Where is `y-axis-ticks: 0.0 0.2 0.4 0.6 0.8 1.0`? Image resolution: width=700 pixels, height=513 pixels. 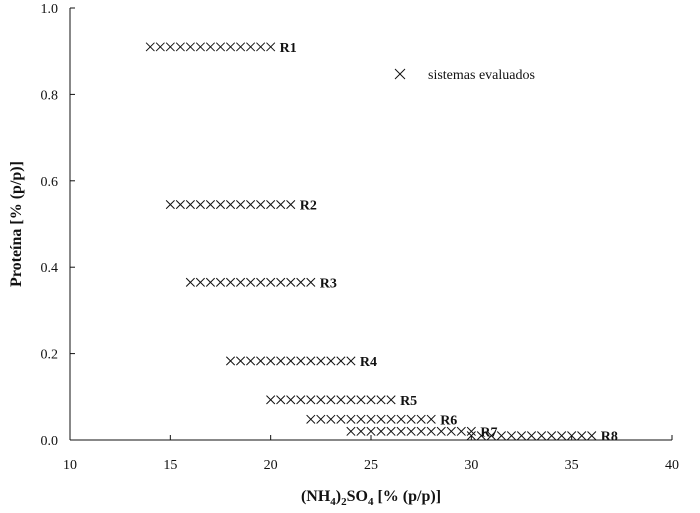
y-axis-ticks: 0.0 0.2 0.4 0.6 0.8 1.0 is located at coordinates (58, 225).